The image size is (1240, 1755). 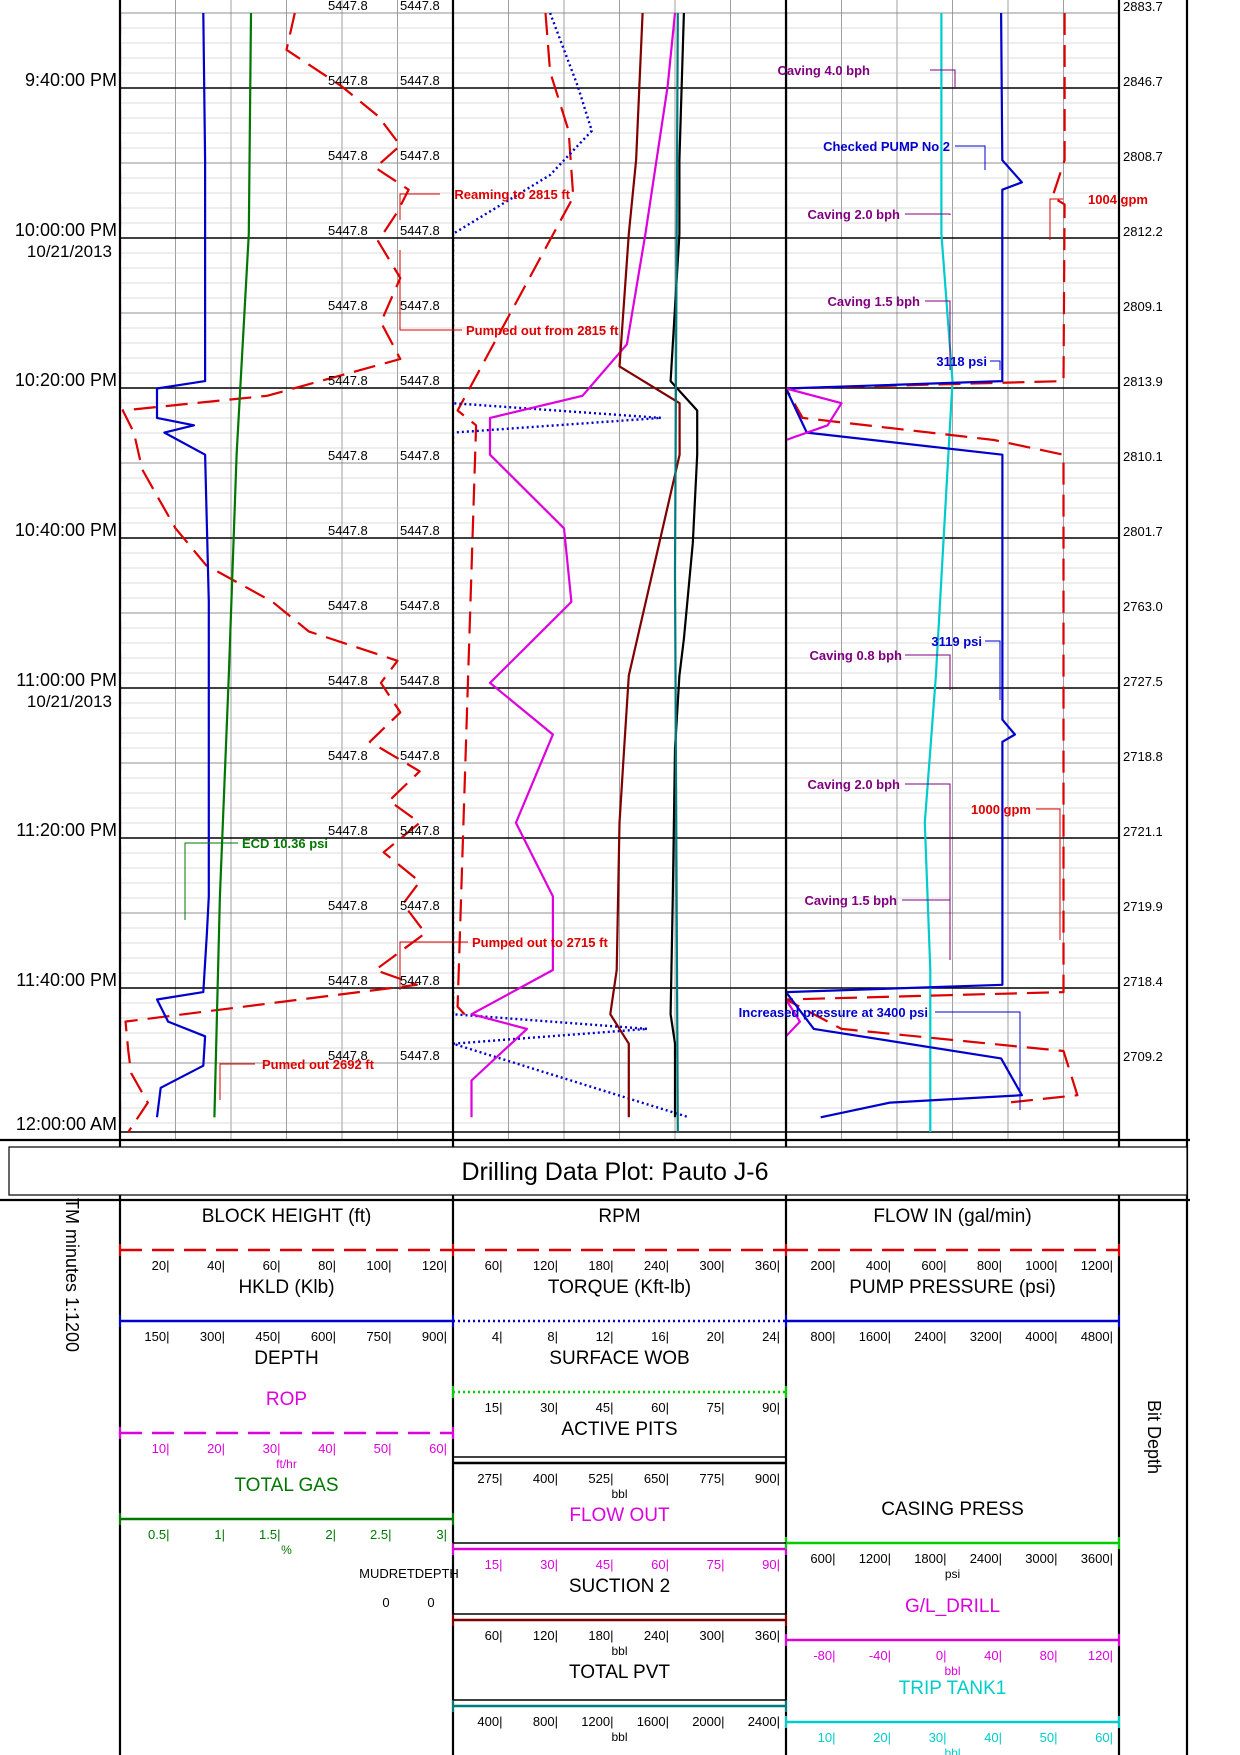 I want to click on date-tick-label: 10/21/2013, so click(x=69, y=251).